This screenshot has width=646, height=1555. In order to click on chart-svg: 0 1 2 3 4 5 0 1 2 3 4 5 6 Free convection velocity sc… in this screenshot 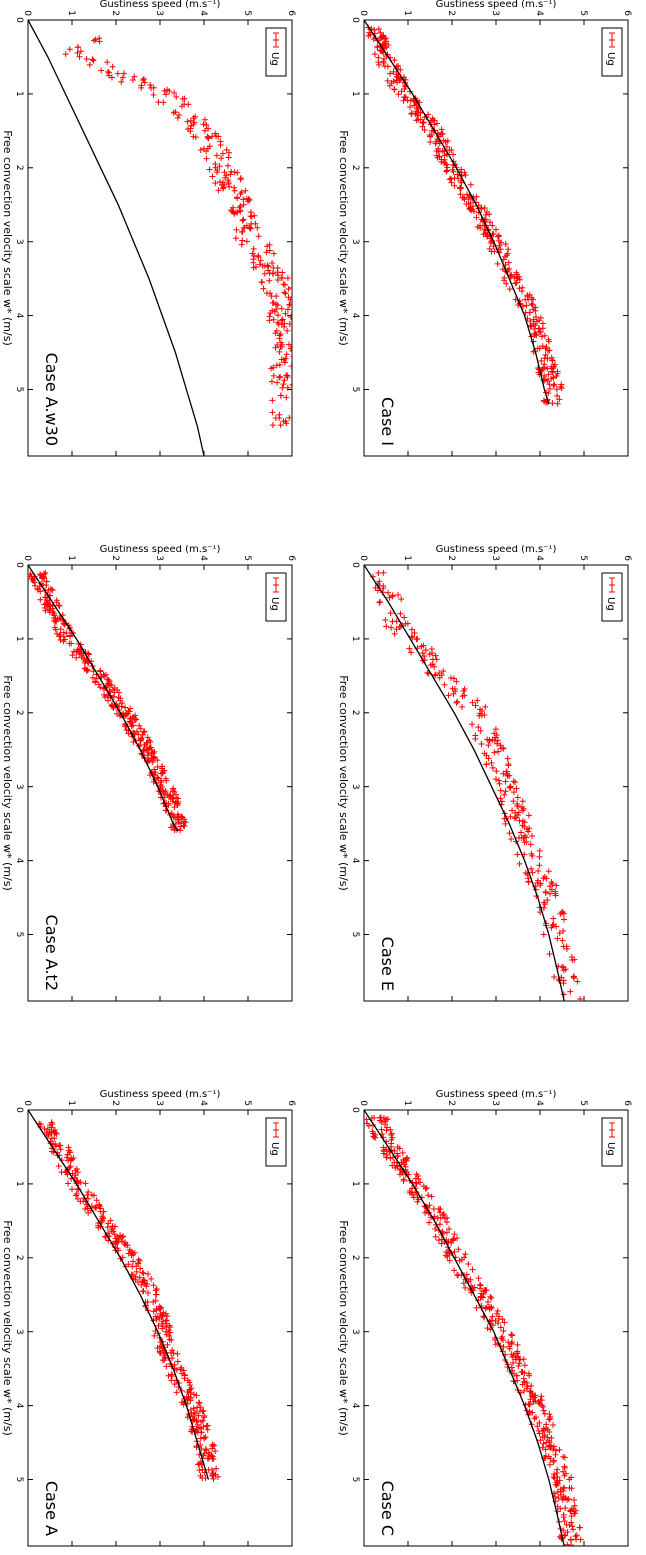, I will do `click(148, 773)`.